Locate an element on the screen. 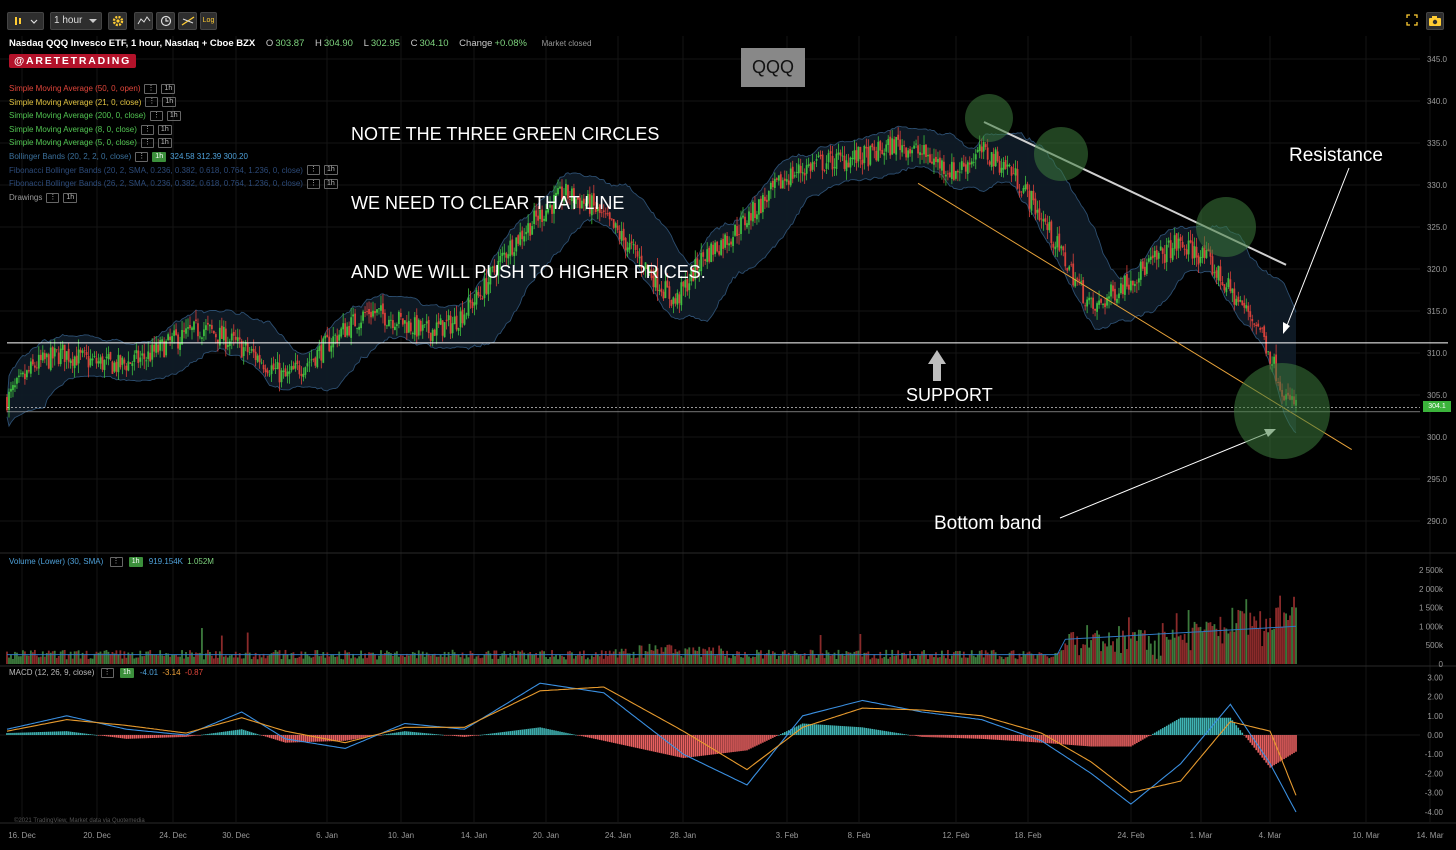 This screenshot has width=1456, height=850. volume-tick-label: 1 500k is located at coordinates (1431, 608).